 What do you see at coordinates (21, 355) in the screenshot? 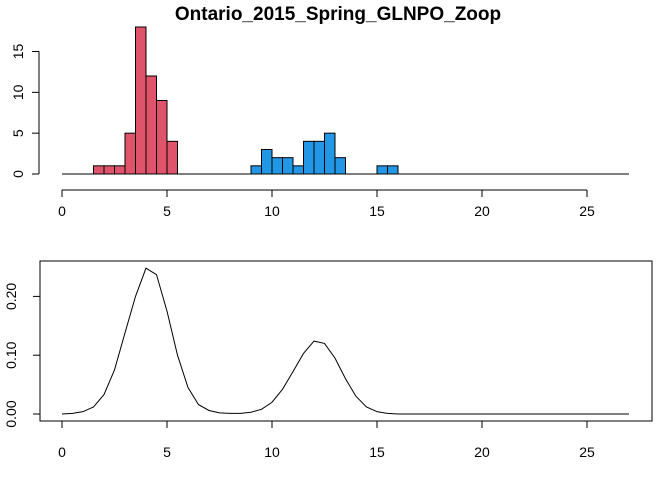
I see `density-y-axis: 0.00 0.10 0.20` at bounding box center [21, 355].